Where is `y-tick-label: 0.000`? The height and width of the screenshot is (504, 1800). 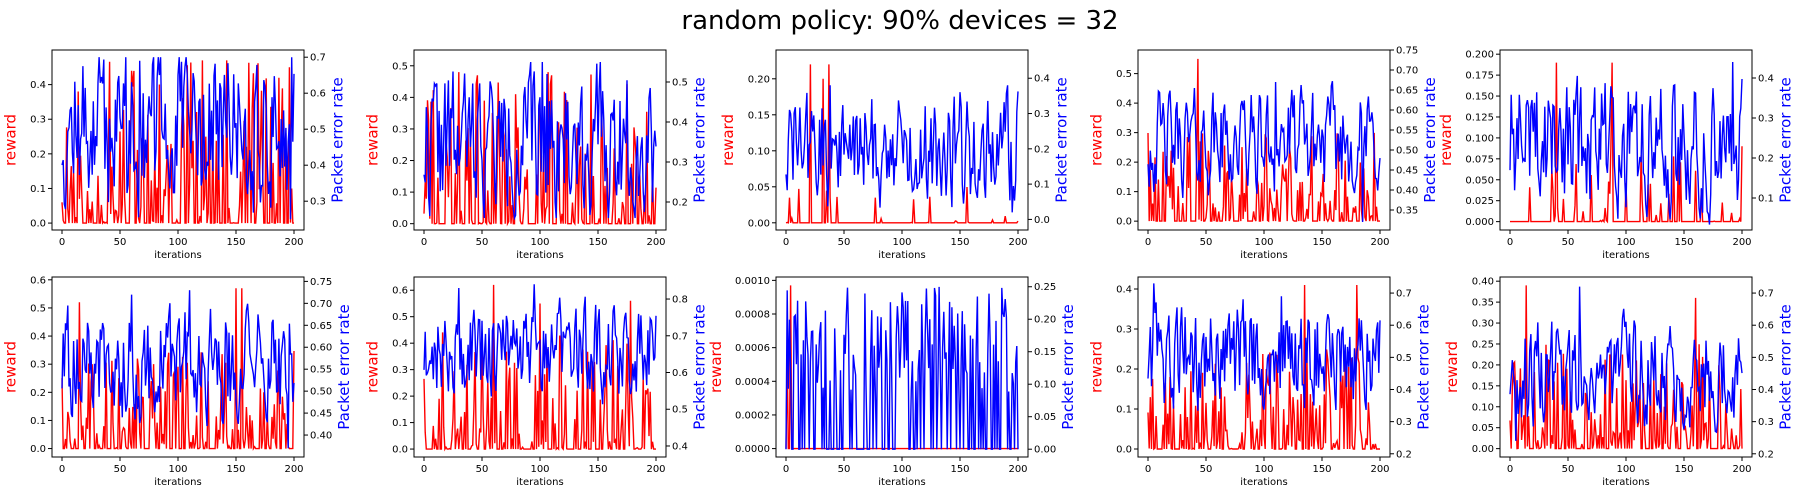
y-tick-label: 0.000 is located at coordinates (1479, 222).